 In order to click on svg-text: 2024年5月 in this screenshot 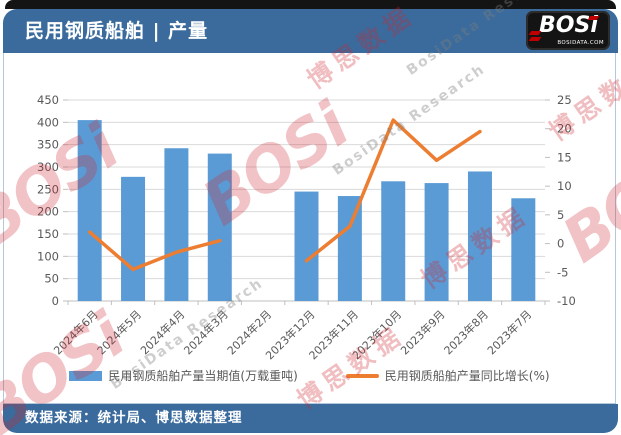, I will do `click(119, 332)`.